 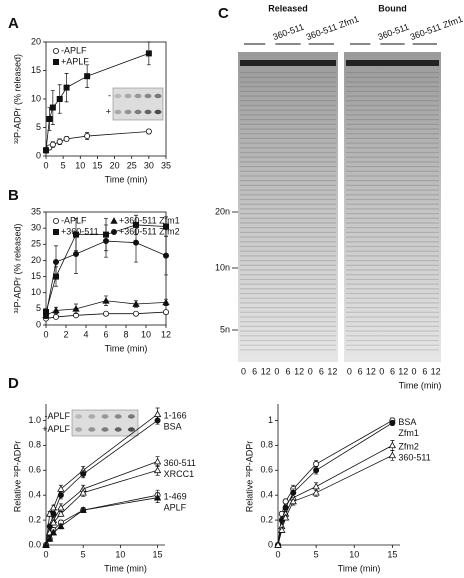 I want to click on x-tick-label: 35, so click(x=166, y=165).